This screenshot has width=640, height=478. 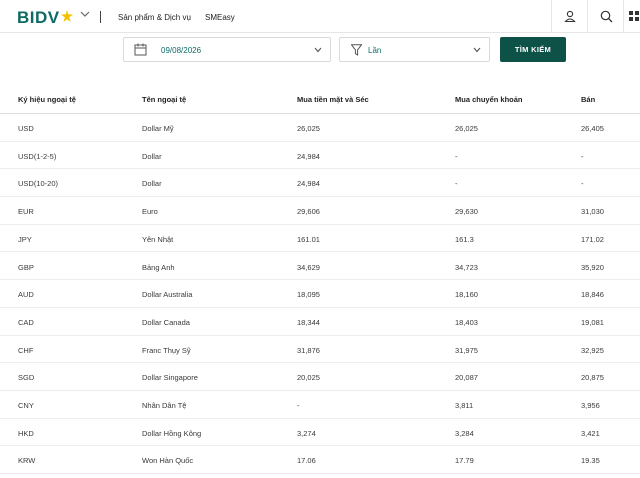 What do you see at coordinates (26, 405) in the screenshot?
I see `currency-code: CNY` at bounding box center [26, 405].